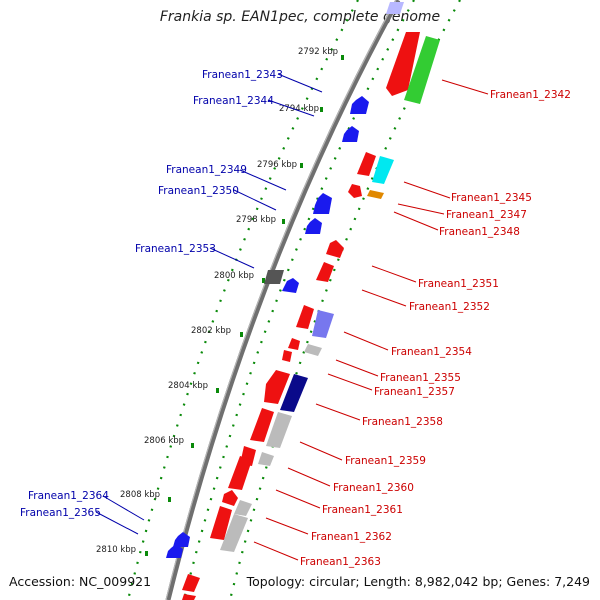 This screenshot has width=600, height=600. I want to click on gene-label: Franean1_2343, so click(242, 75).